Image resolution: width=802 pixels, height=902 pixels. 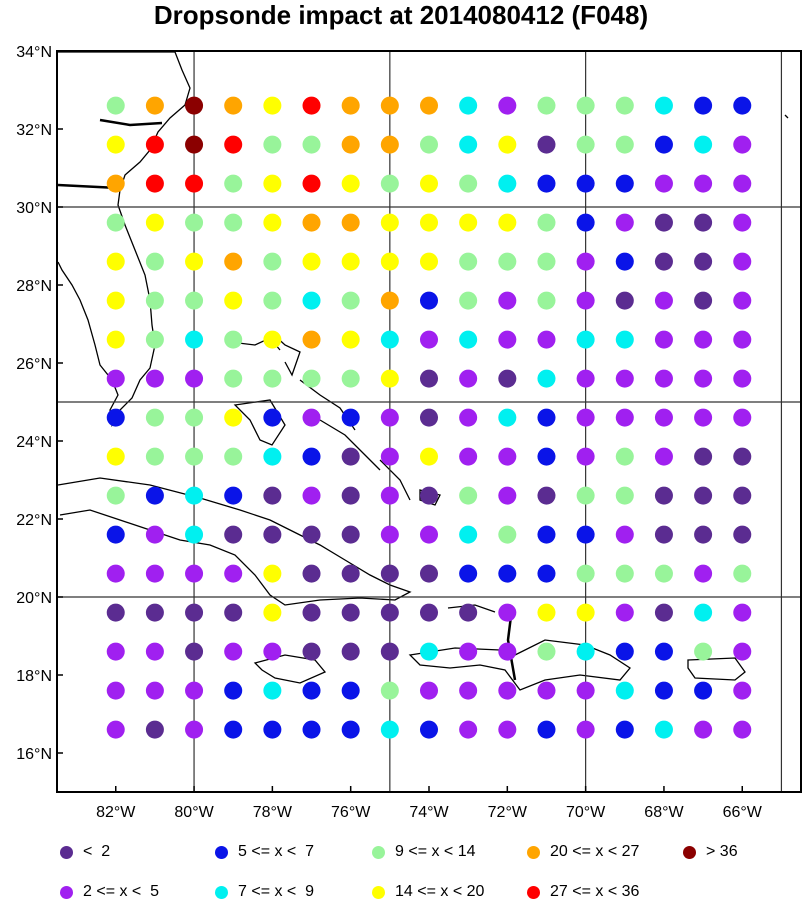 I want to click on legend-swatch, so click(x=221, y=852).